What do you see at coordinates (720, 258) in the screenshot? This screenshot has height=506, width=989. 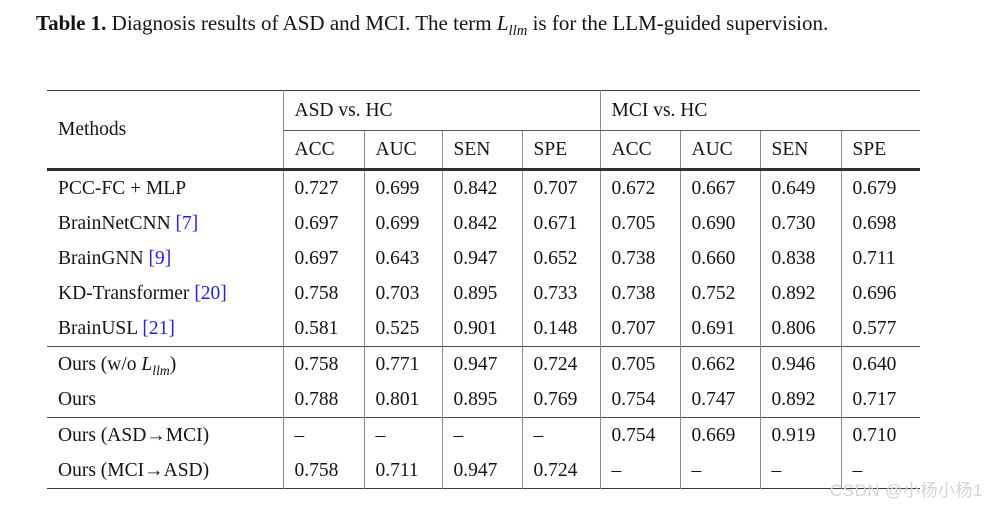 I see `value-cell: 0.660` at bounding box center [720, 258].